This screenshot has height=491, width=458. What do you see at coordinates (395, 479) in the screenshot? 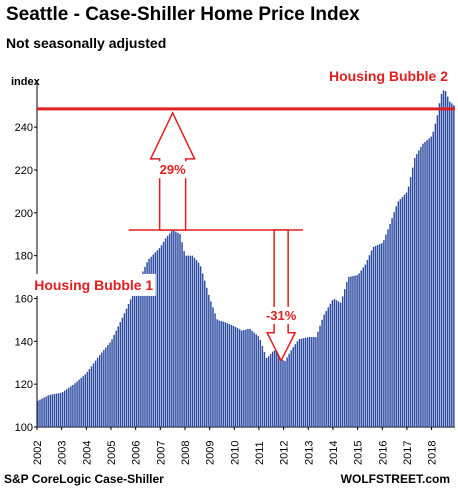
I see `brand-label: WOLFSTREET.com` at bounding box center [395, 479].